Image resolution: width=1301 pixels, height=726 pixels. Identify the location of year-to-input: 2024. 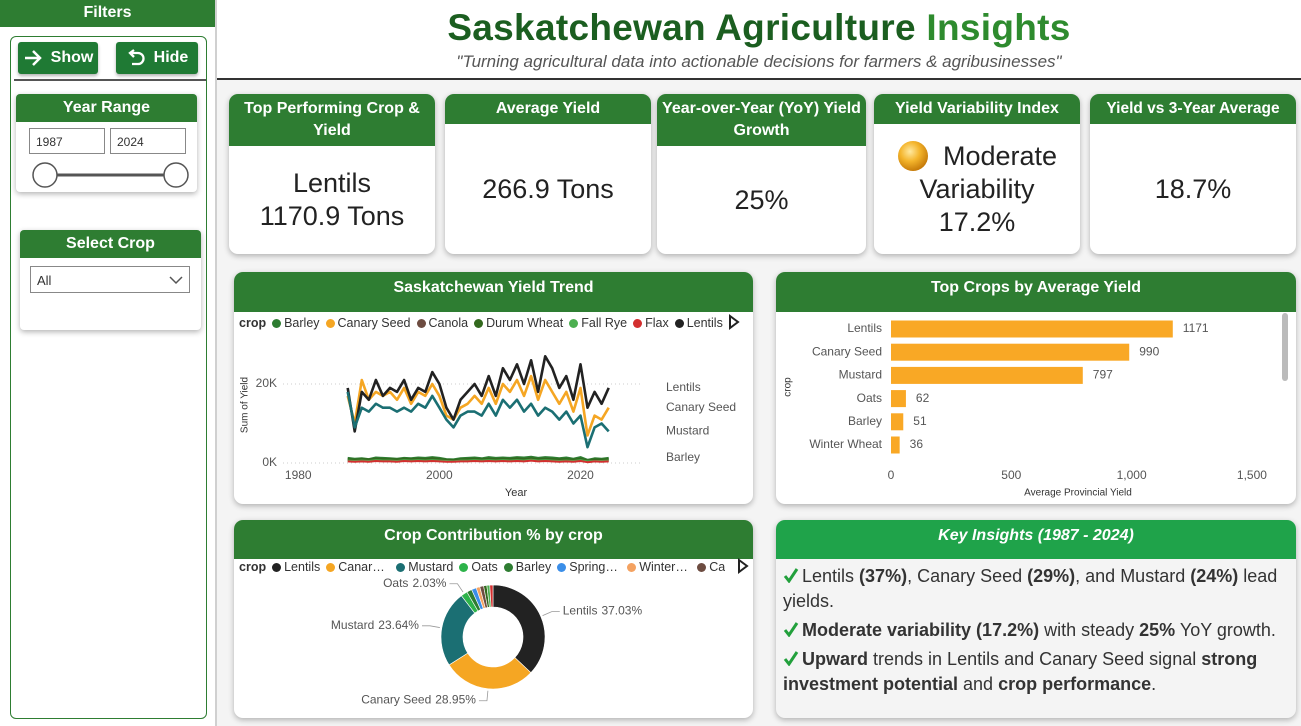
(148, 141).